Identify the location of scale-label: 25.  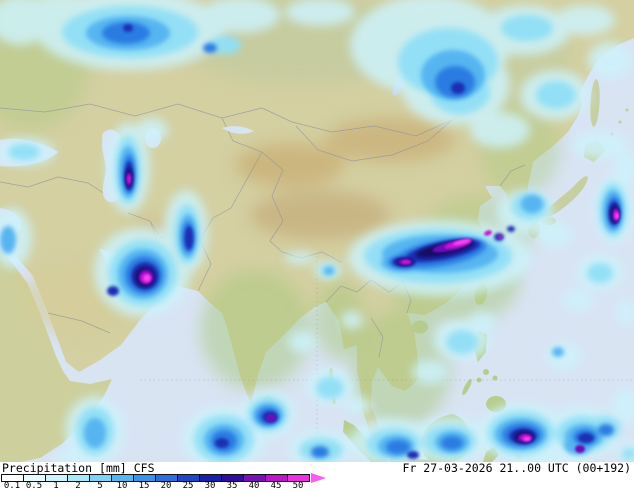
(188, 486).